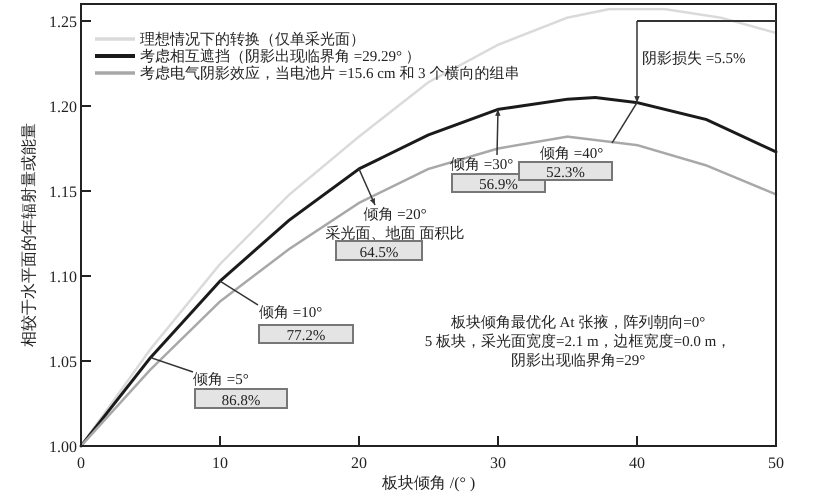 This screenshot has width=822, height=496. What do you see at coordinates (578, 341) in the screenshot?
I see `annotation: 5 板块，采光面宽度=2.1 m，边框宽度=0.0 m，` at bounding box center [578, 341].